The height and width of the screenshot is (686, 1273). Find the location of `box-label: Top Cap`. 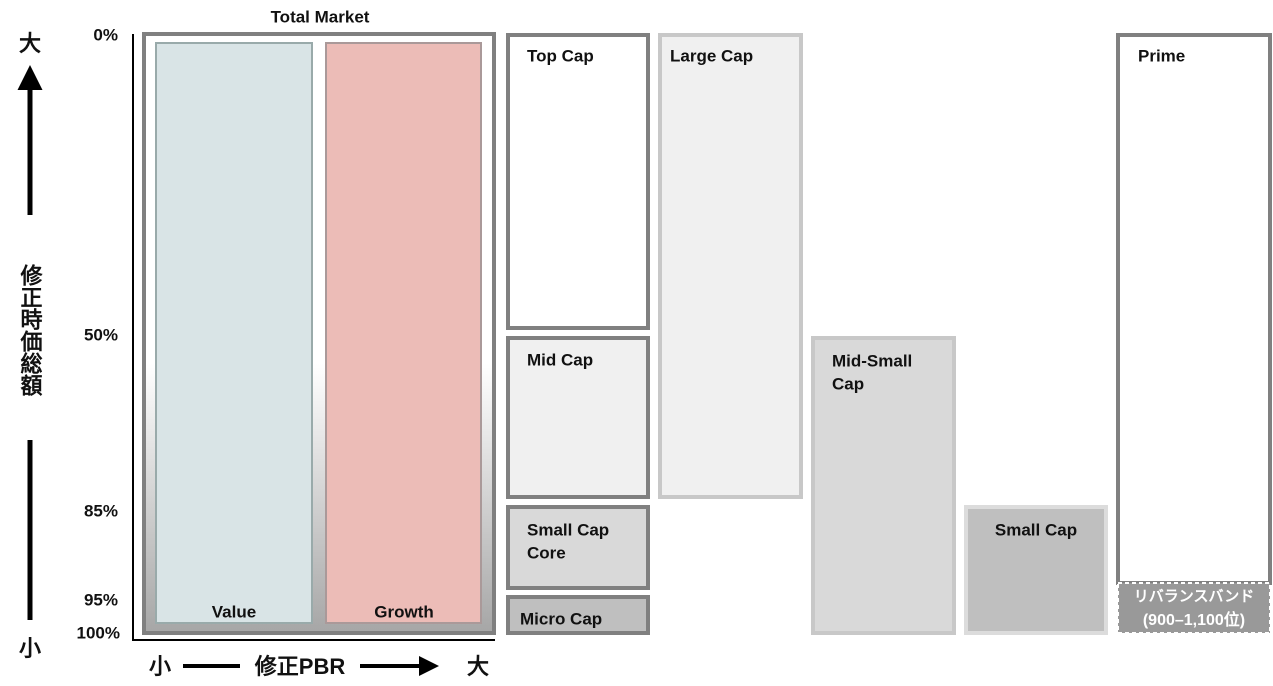

box-label: Top Cap is located at coordinates (560, 55).